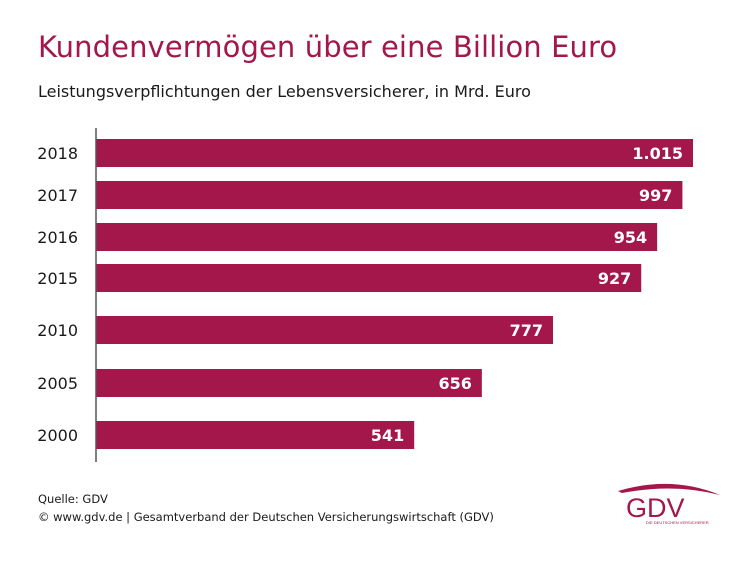 This screenshot has width=750, height=562. Describe the element at coordinates (389, 195) in the screenshot. I see `bar-2017` at that location.